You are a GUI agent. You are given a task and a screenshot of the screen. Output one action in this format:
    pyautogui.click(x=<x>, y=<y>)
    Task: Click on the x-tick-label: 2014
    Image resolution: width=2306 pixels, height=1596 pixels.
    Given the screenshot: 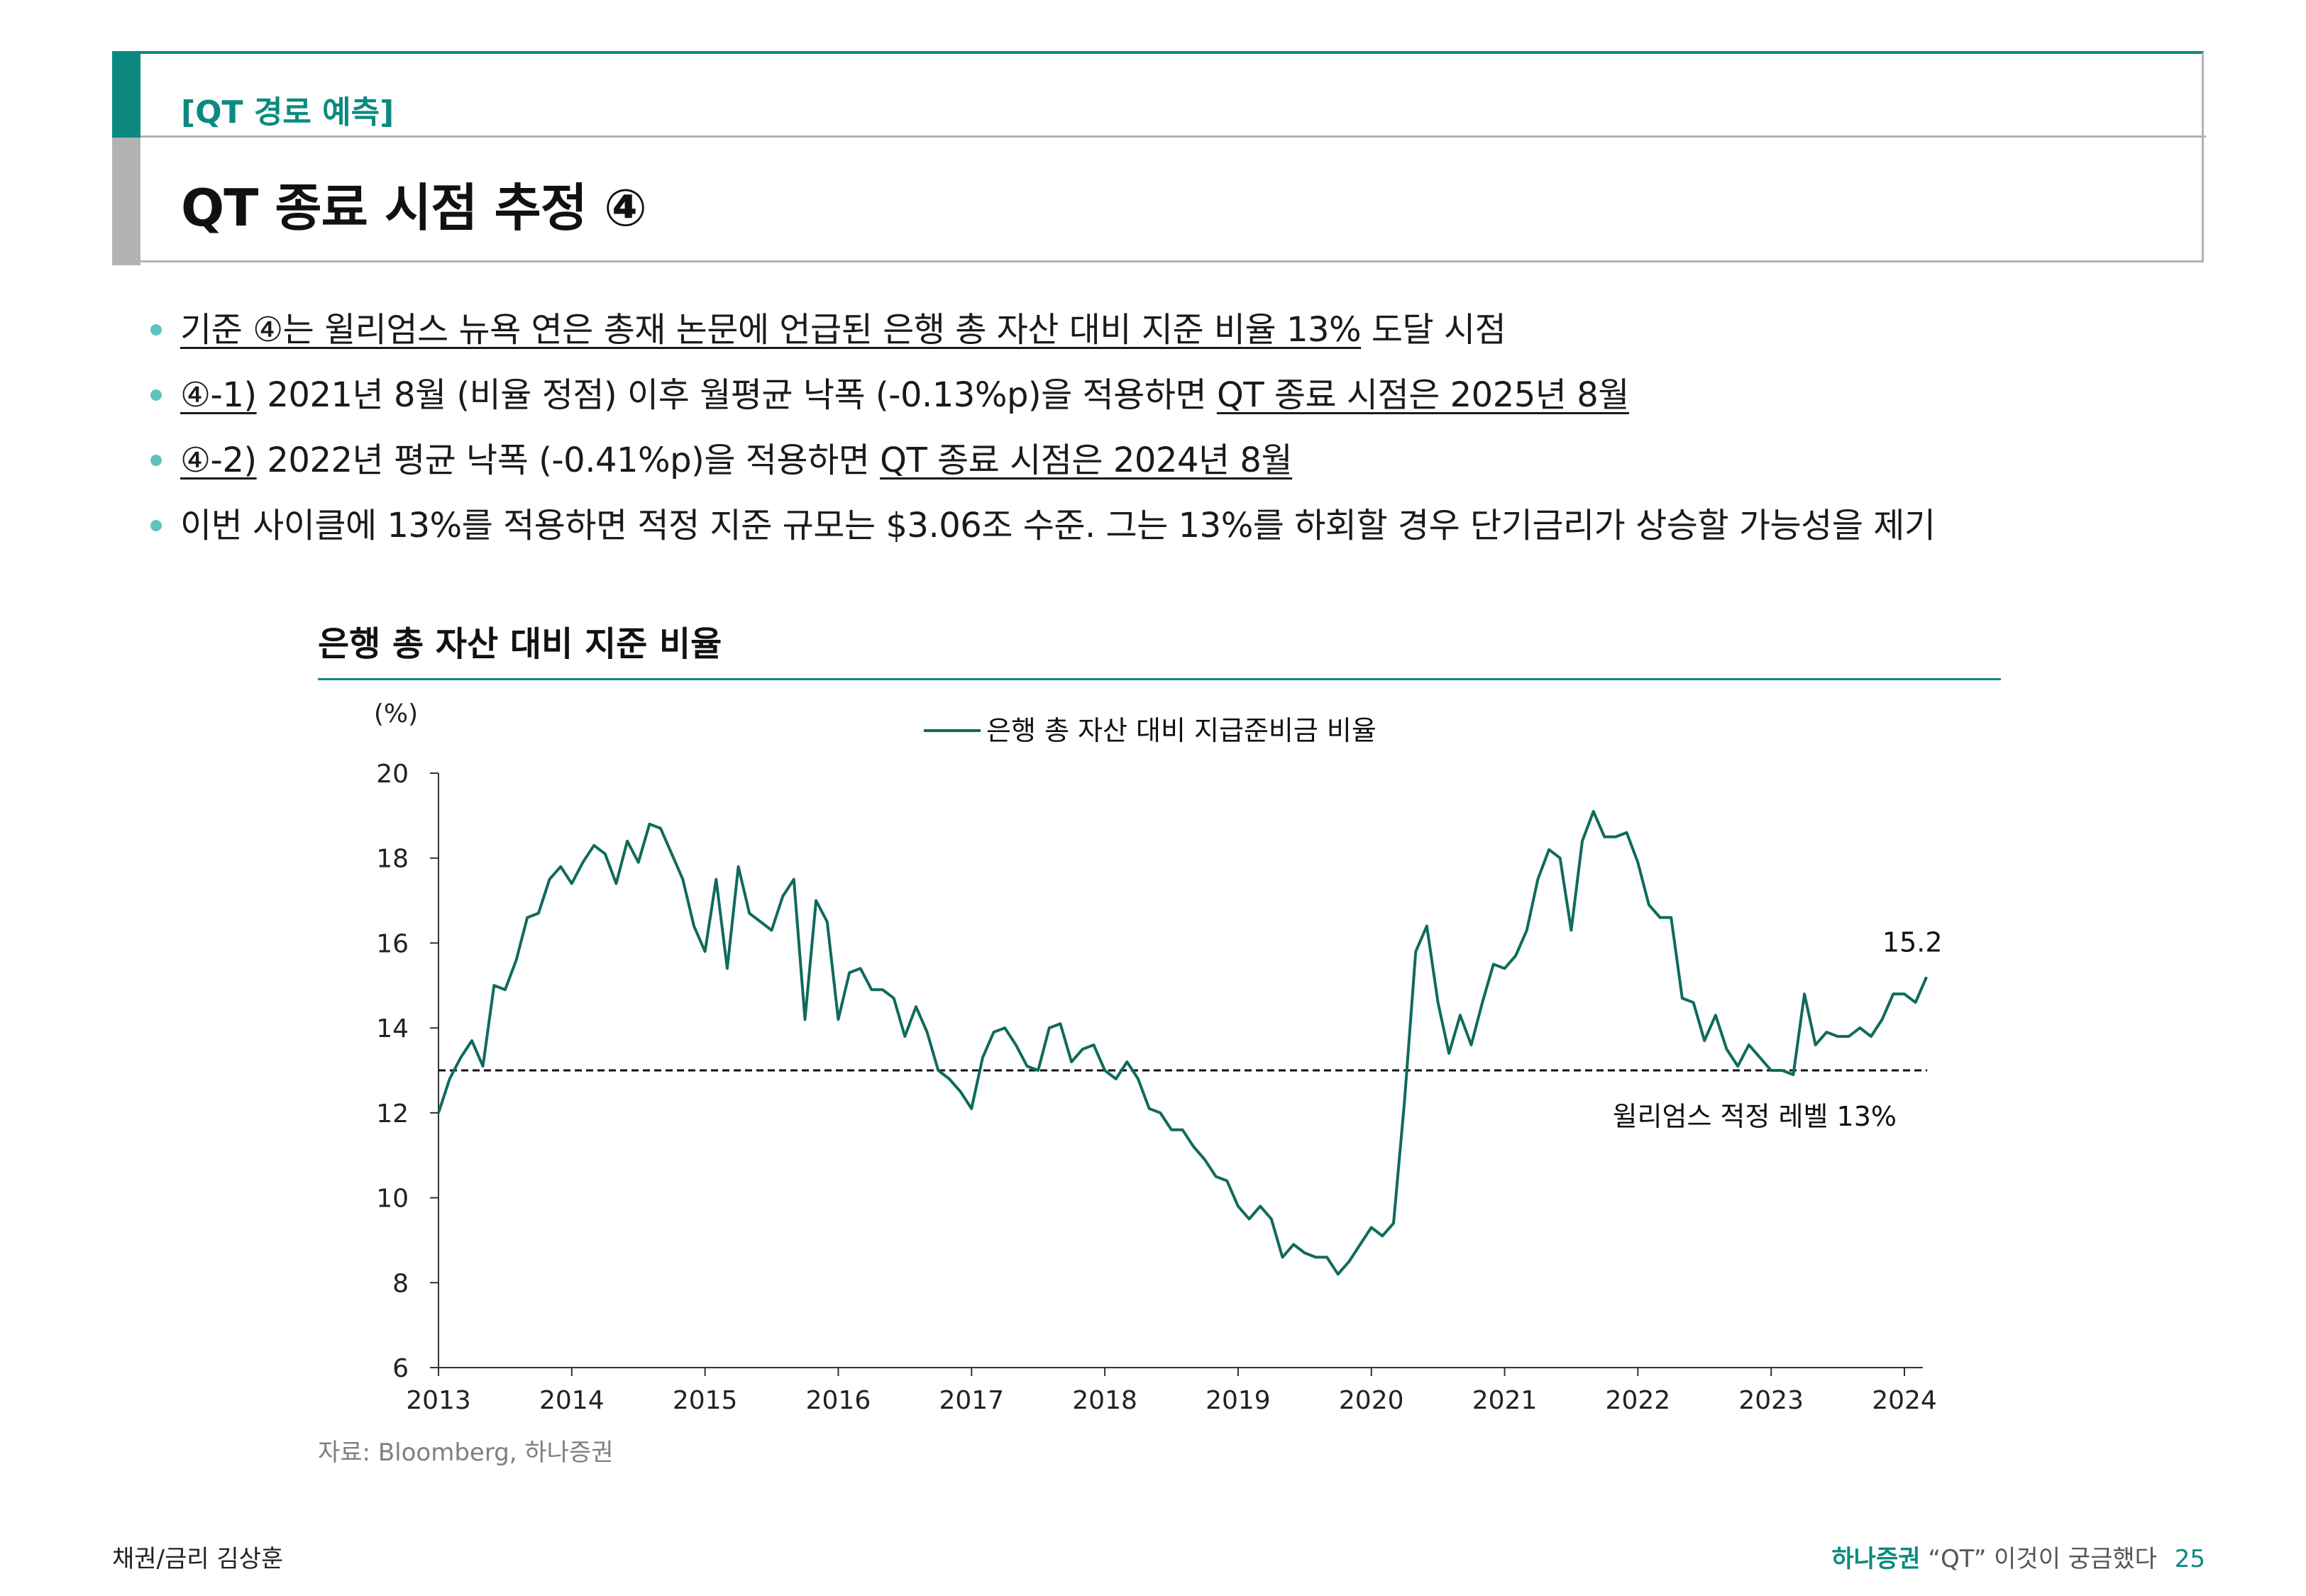 What is the action you would take?
    pyautogui.click(x=572, y=1400)
    